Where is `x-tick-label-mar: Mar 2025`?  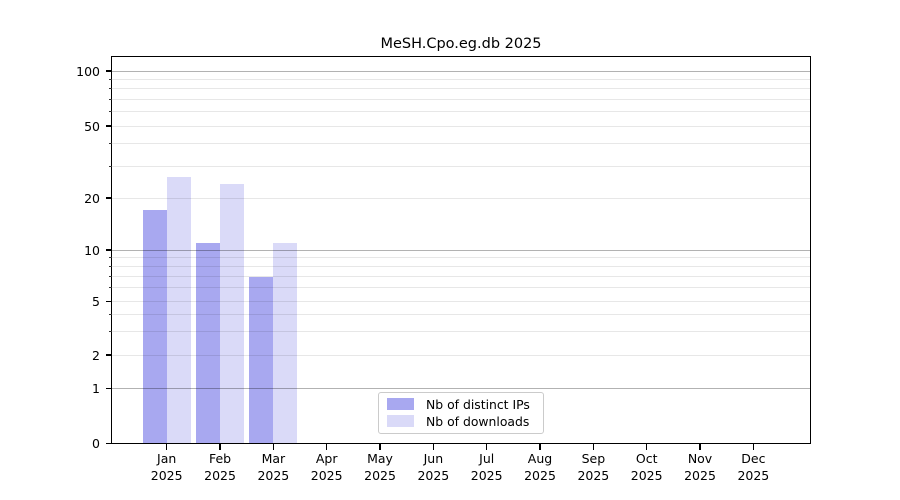 x-tick-label-mar: Mar 2025 is located at coordinates (273, 467).